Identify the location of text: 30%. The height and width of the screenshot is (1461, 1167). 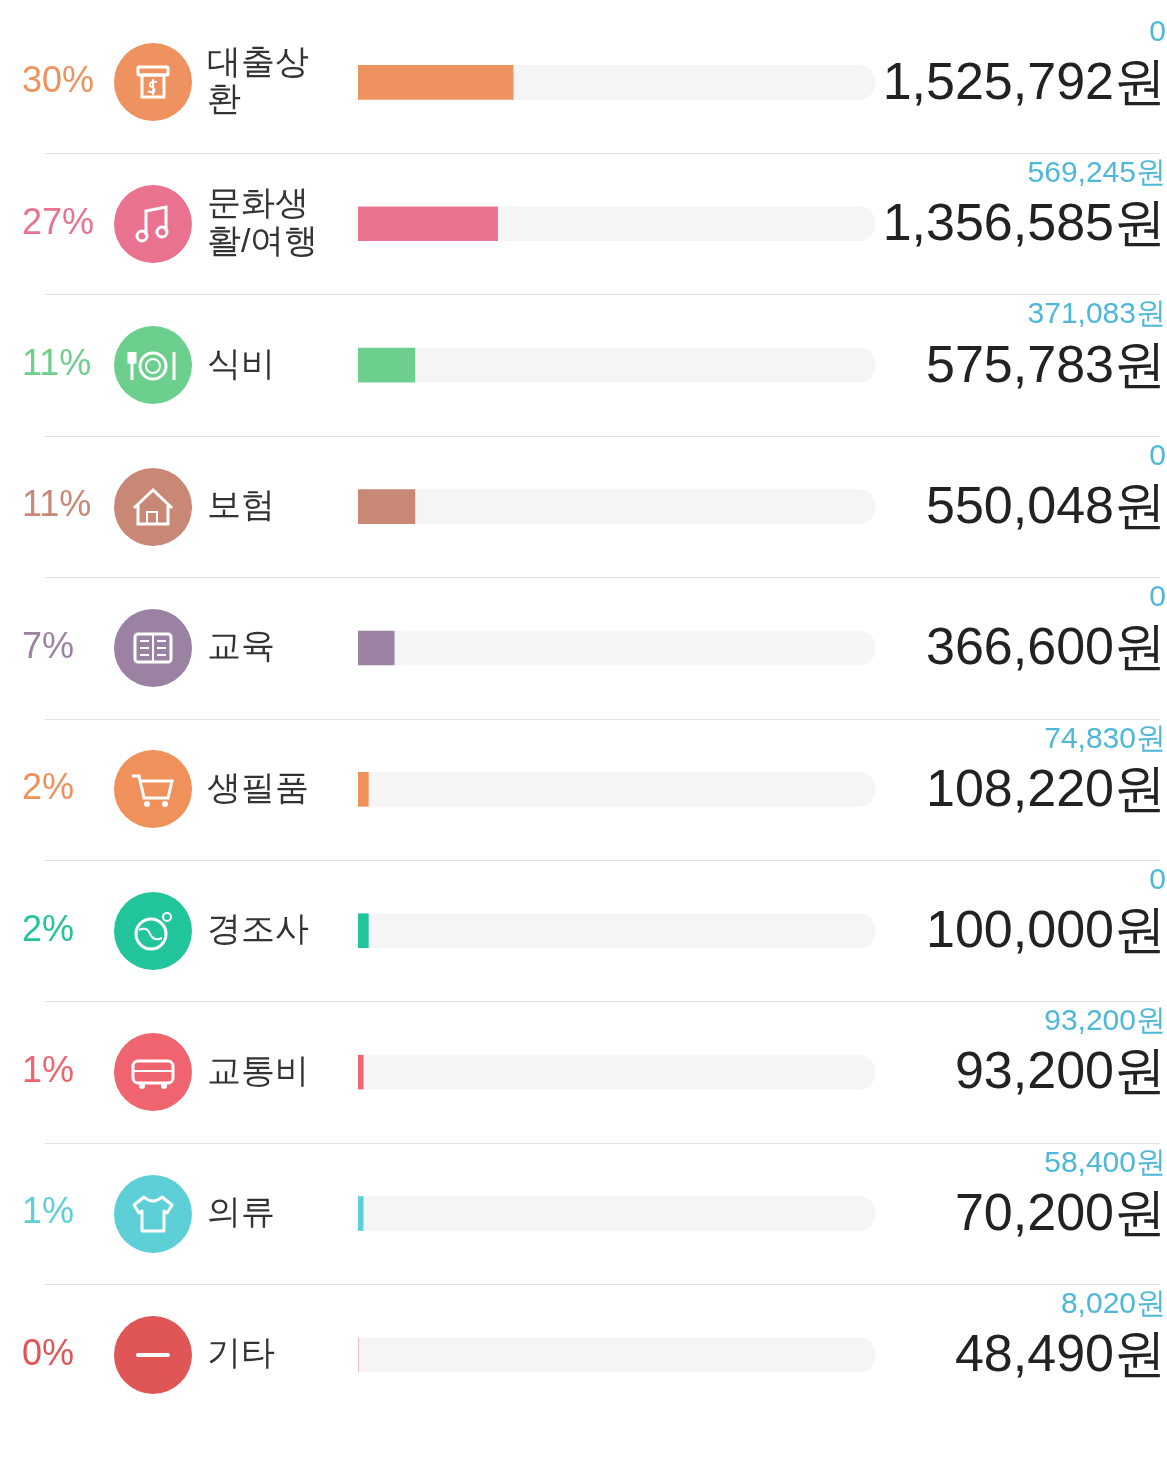
(58, 80).